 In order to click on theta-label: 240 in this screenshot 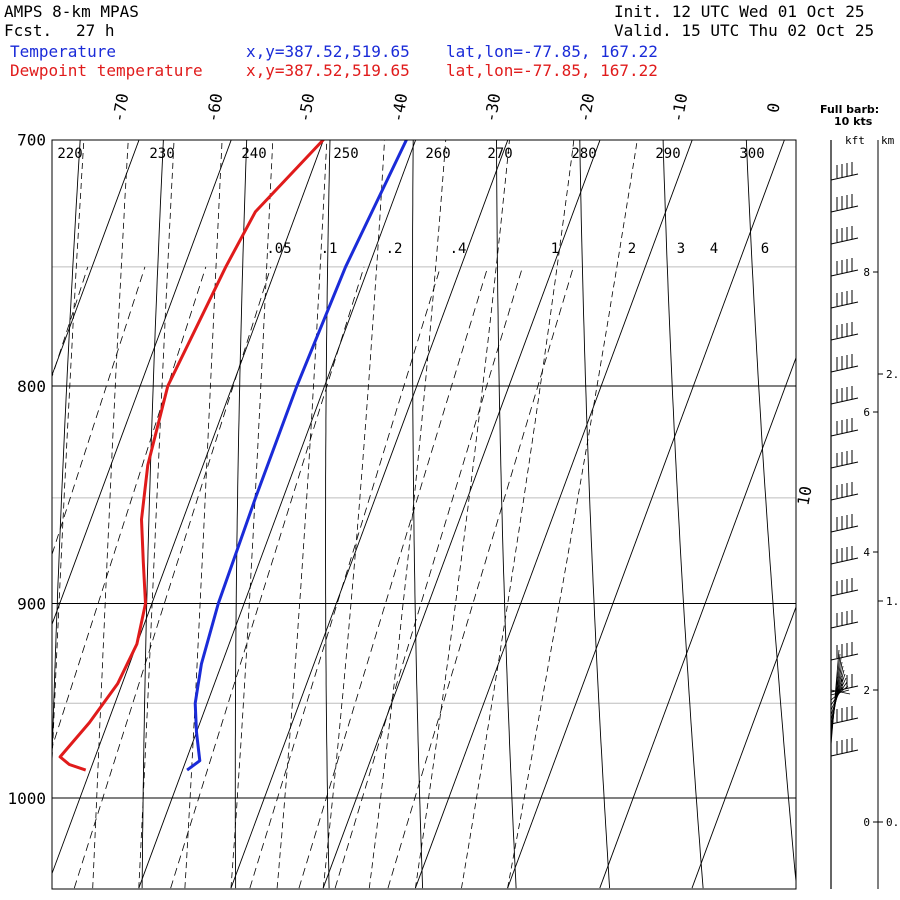, I will do `click(253, 154)`.